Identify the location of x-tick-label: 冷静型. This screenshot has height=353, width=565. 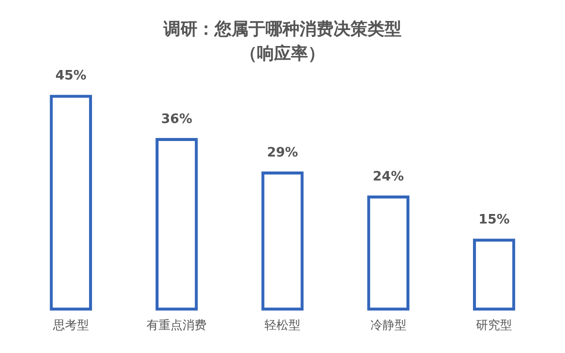
(388, 325).